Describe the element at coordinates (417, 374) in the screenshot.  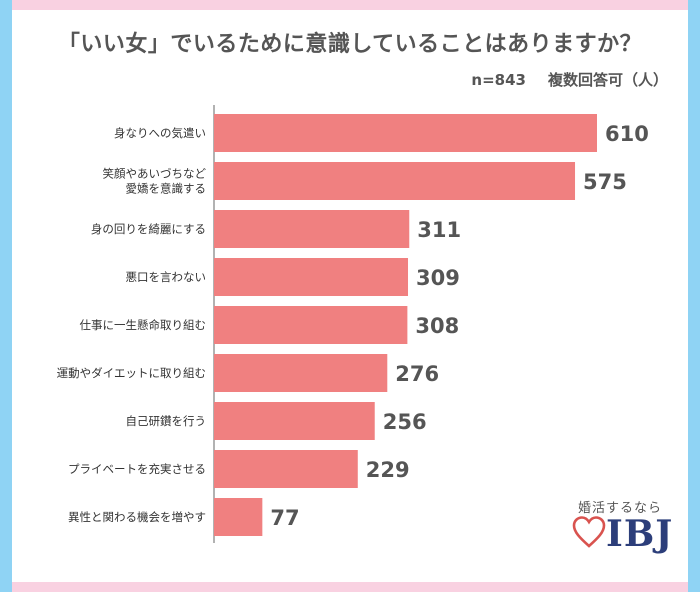
I see `value-label-5: 276` at that location.